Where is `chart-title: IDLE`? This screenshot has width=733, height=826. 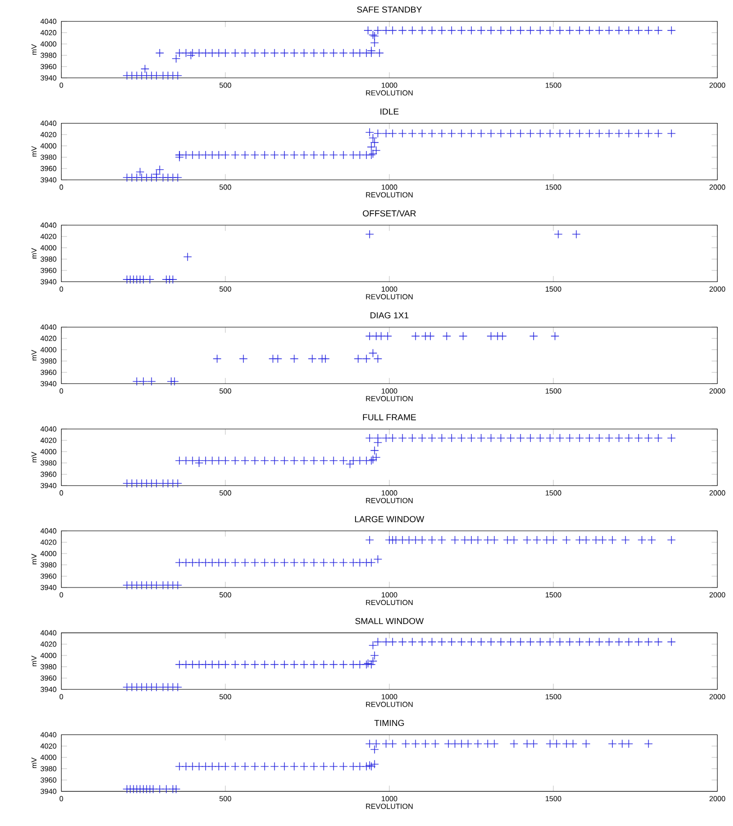
chart-title: IDLE is located at coordinates (389, 111).